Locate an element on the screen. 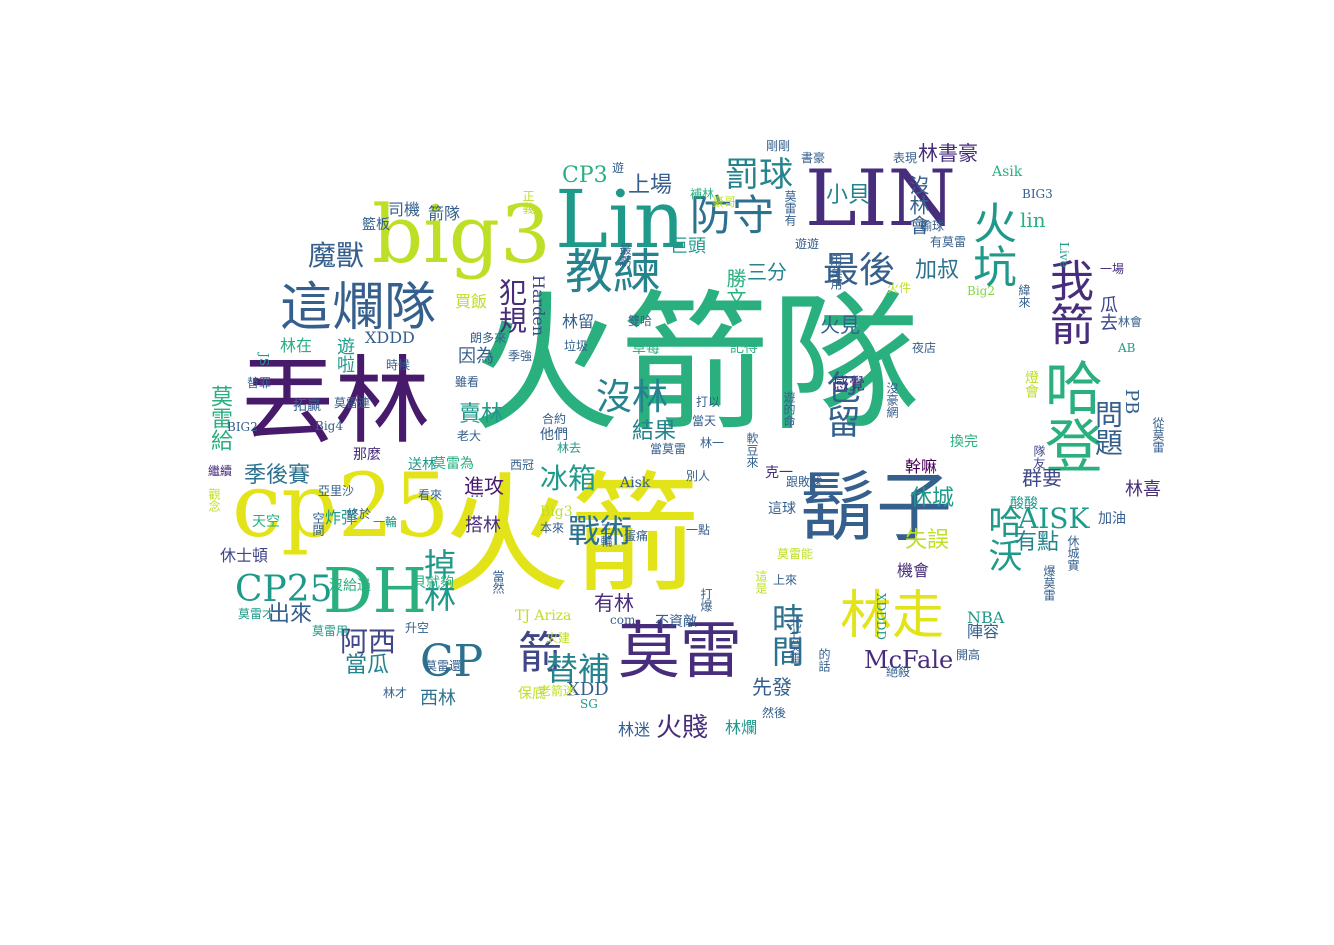 This screenshot has width=1334, height=945. word-113: 打爆 is located at coordinates (706, 600).